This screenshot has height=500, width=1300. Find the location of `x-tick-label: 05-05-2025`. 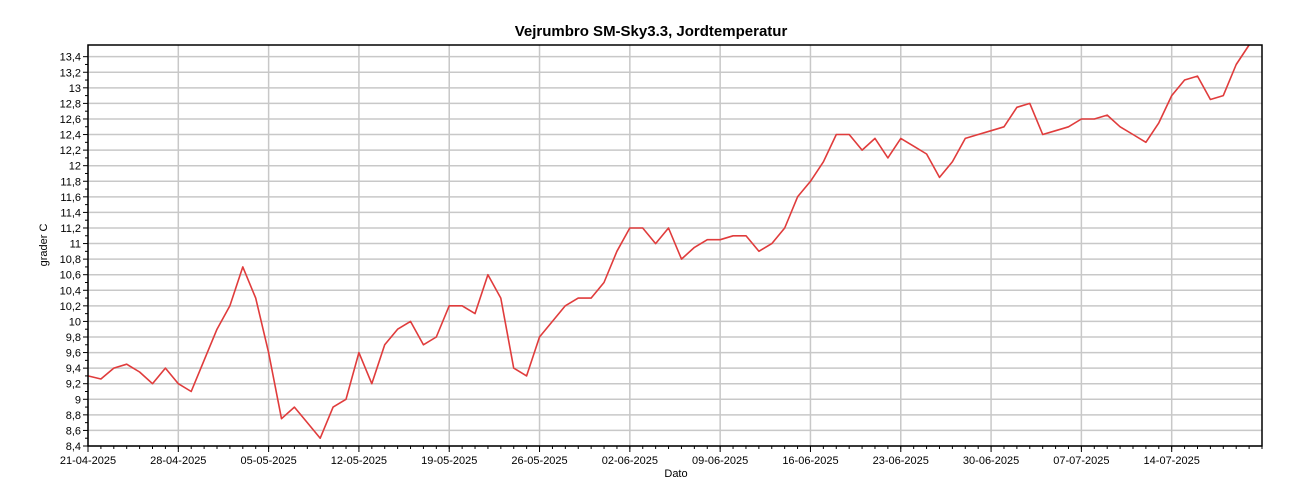

x-tick-label: 05-05-2025 is located at coordinates (268, 461).